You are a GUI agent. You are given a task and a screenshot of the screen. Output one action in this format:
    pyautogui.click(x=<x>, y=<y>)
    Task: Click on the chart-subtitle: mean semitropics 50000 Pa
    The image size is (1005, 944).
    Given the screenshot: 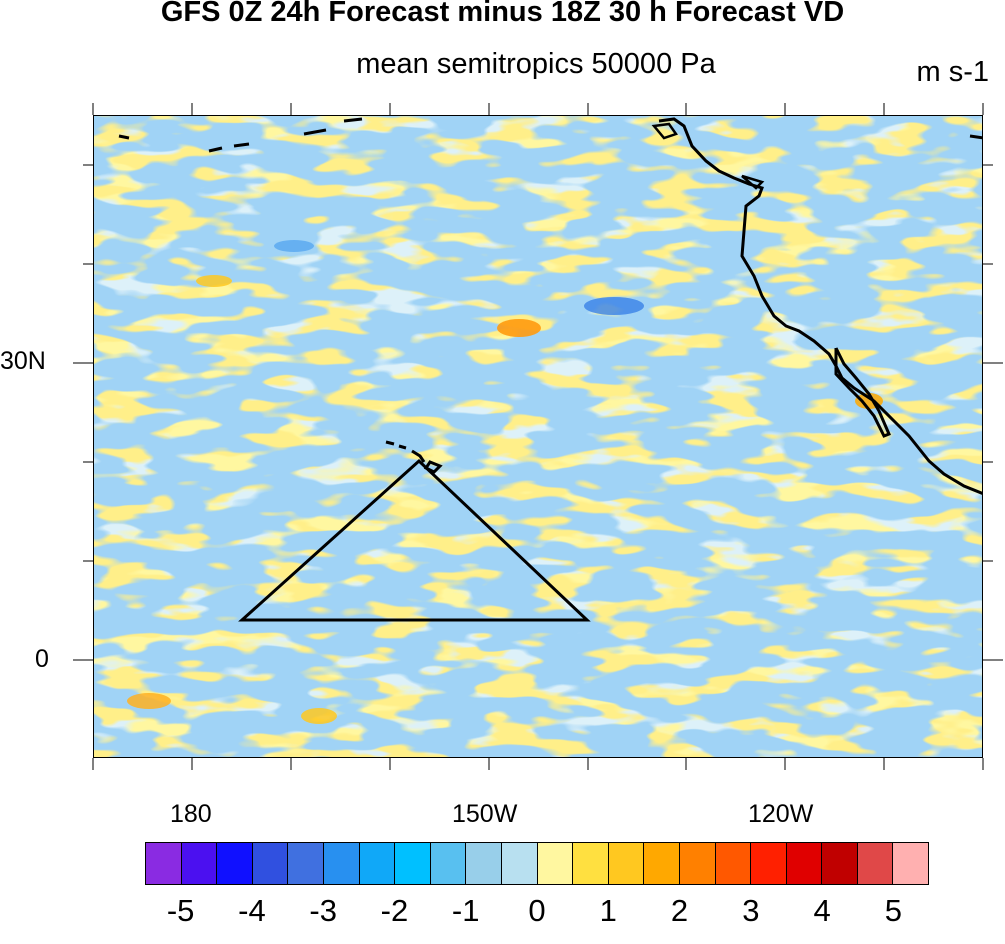 What is the action you would take?
    pyautogui.click(x=536, y=64)
    